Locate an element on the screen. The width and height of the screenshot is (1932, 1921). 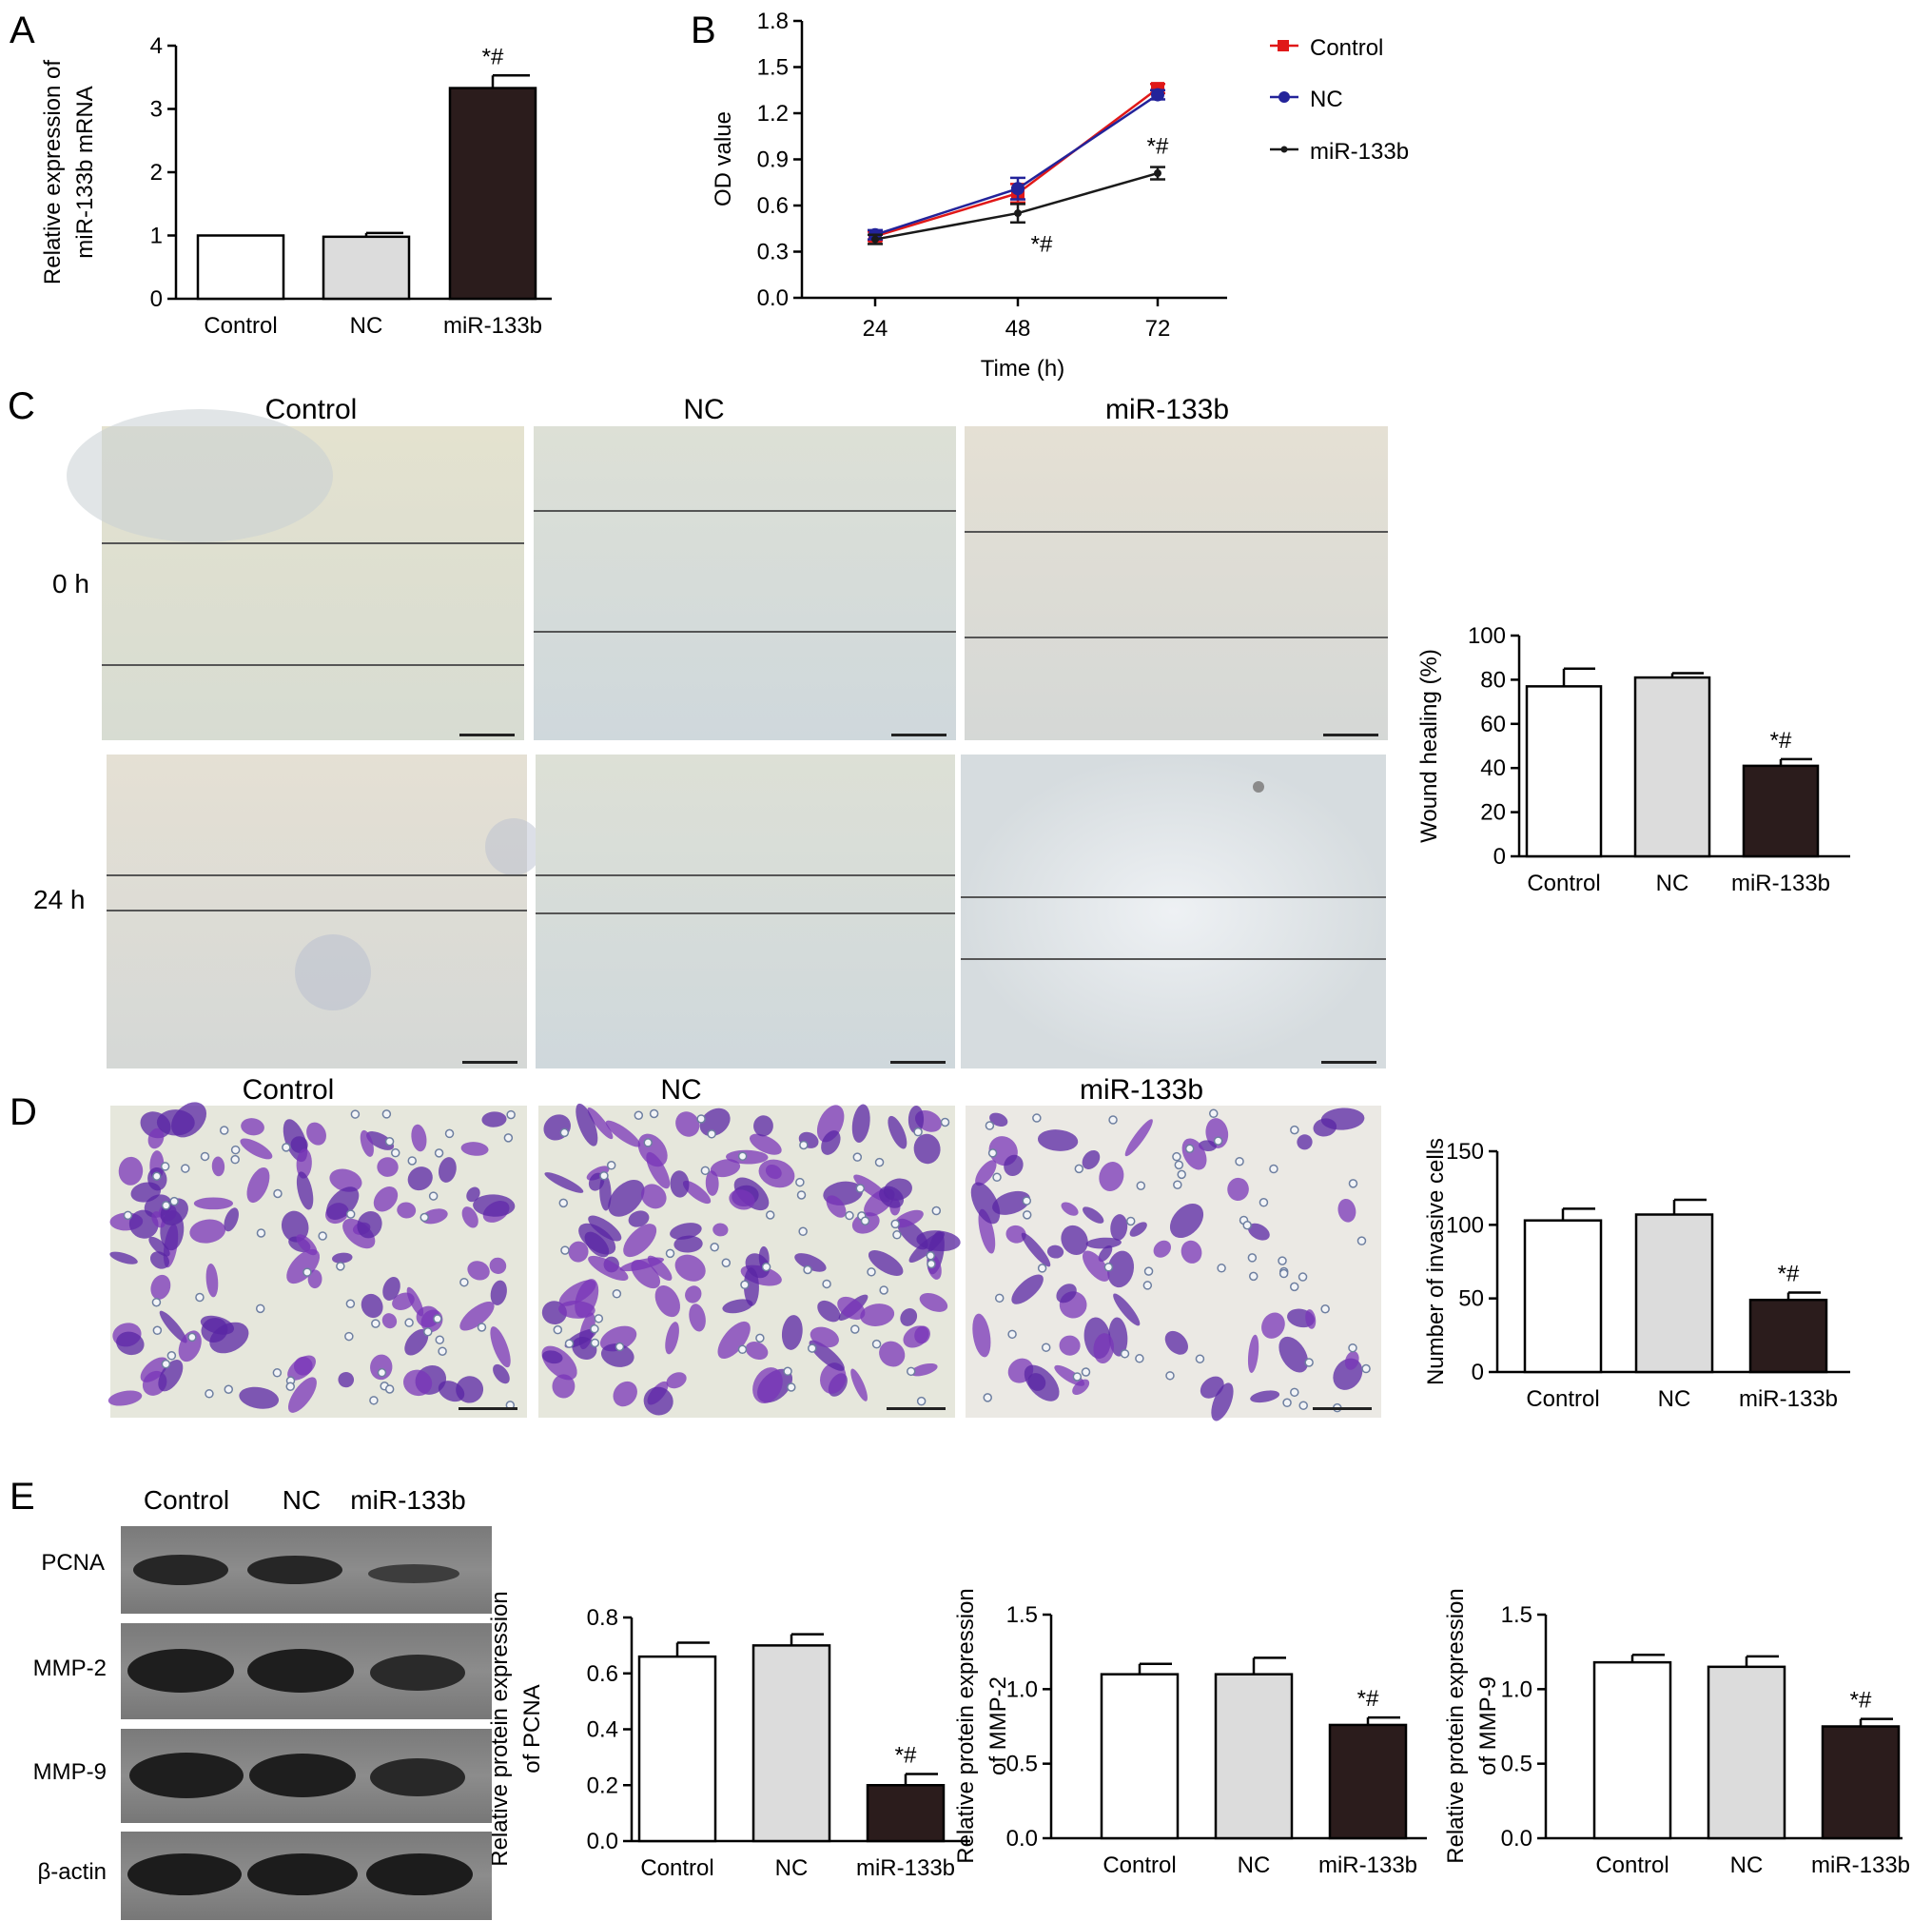
x-tick-label: NC is located at coordinates (1747, 1865).